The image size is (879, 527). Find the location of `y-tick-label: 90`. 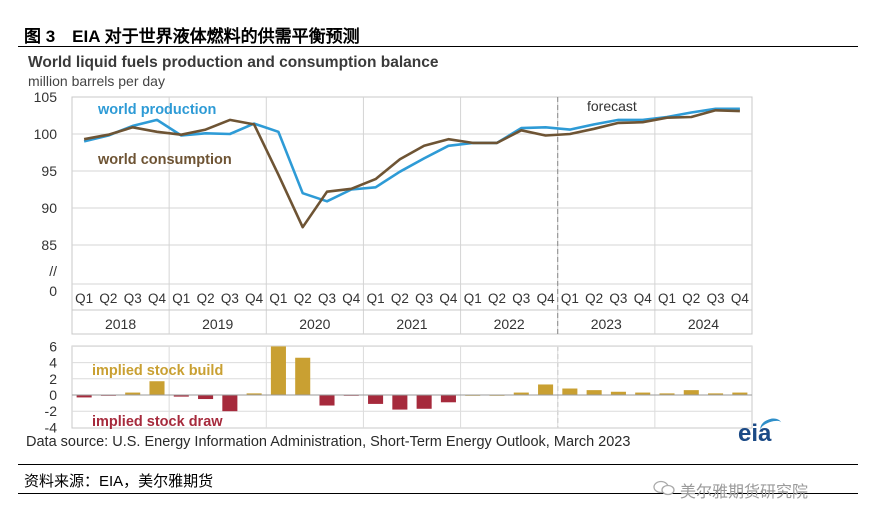

y-tick-label: 90 is located at coordinates (49, 208).